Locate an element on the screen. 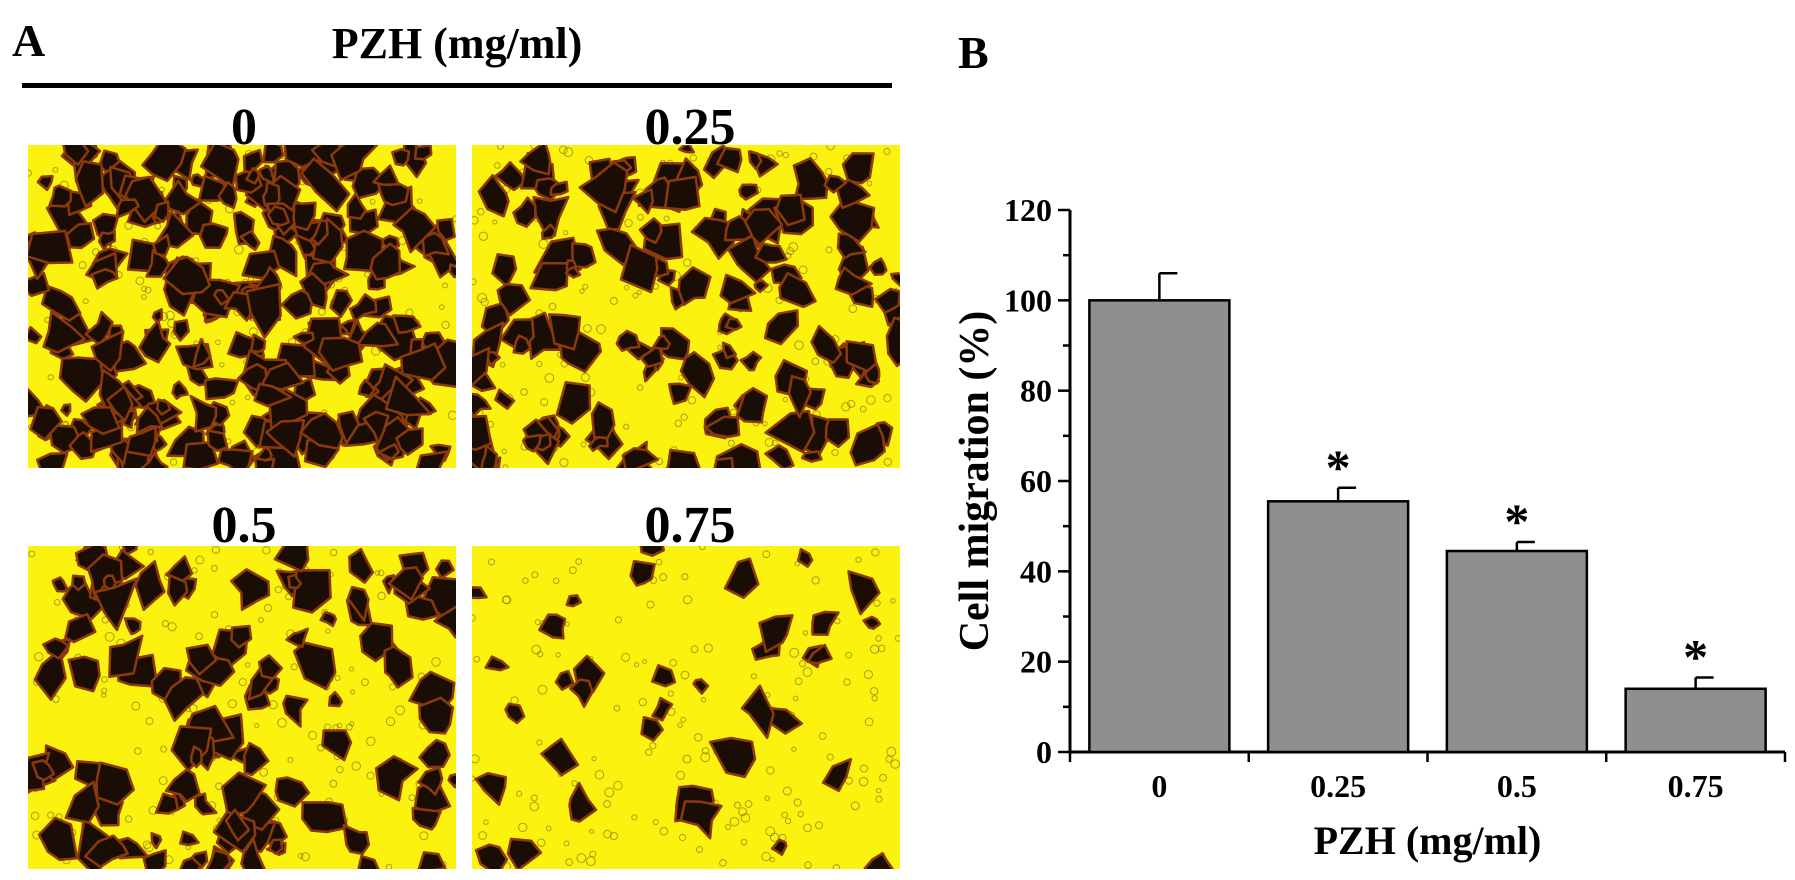 Image resolution: width=1795 pixels, height=880 pixels. panel-a-title: PZH (mg/ml) is located at coordinates (457, 43).